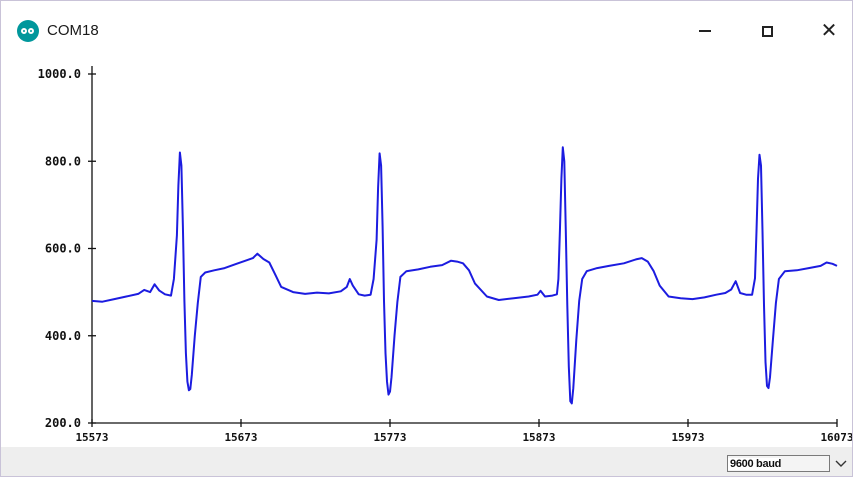 The image size is (853, 477). I want to click on baud-rate-select: 9600 baud, so click(778, 463).